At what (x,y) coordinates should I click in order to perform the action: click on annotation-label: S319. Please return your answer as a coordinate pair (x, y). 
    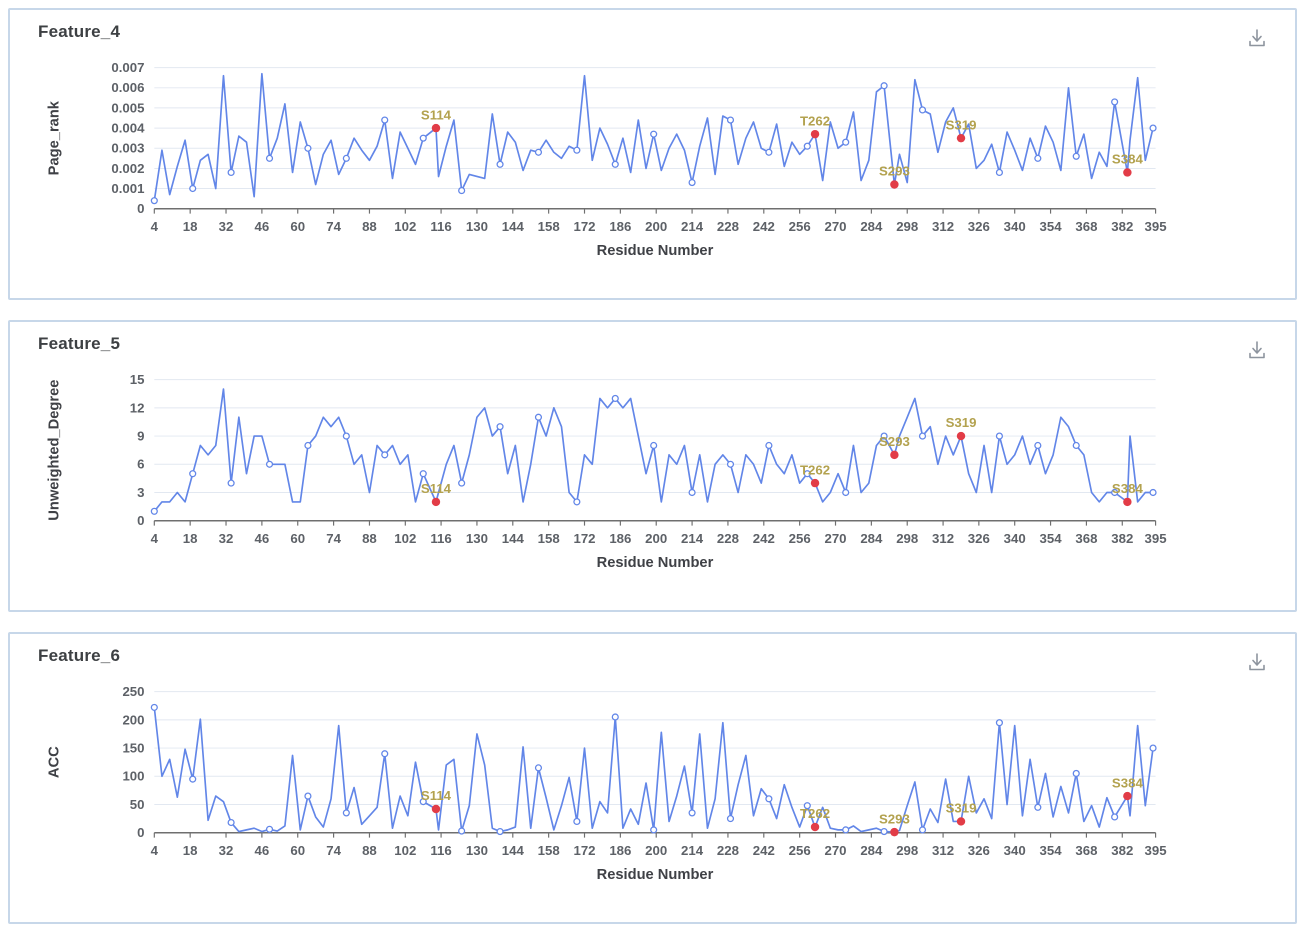
    Looking at the image, I should click on (961, 808).